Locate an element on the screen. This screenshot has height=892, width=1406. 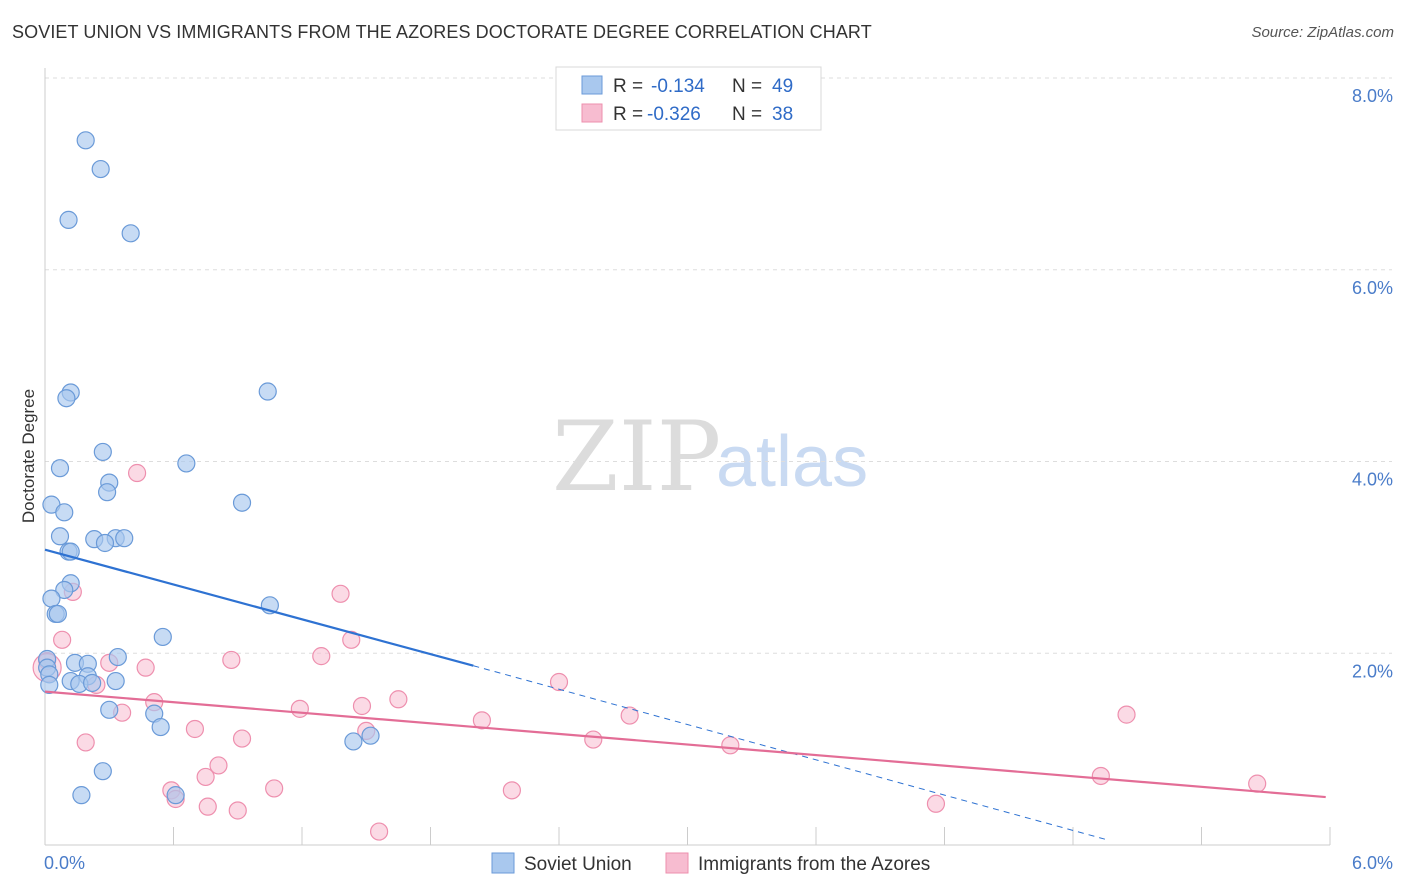
legend-n-value-1: 49 is located at coordinates (782, 86).